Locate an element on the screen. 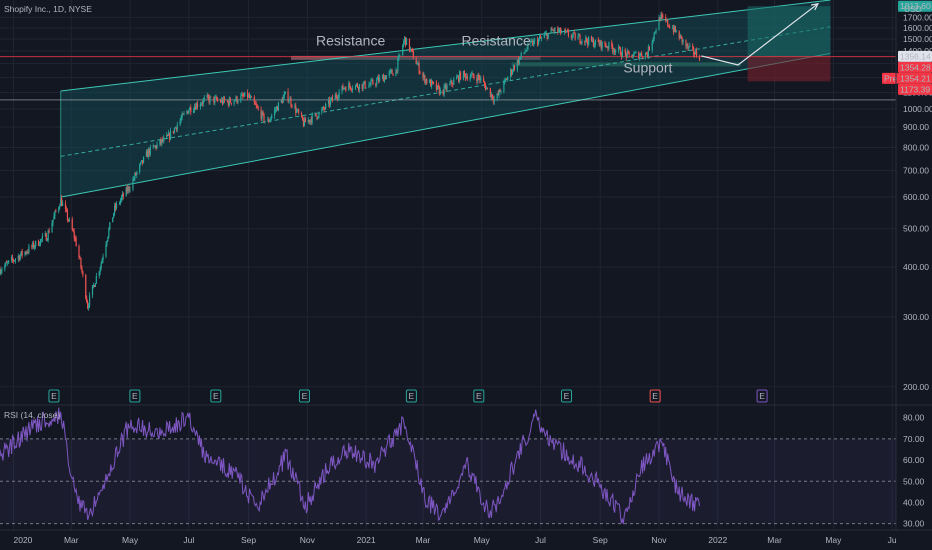 Image resolution: width=932 pixels, height=550 pixels. channel-upper-line is located at coordinates (445, 46).